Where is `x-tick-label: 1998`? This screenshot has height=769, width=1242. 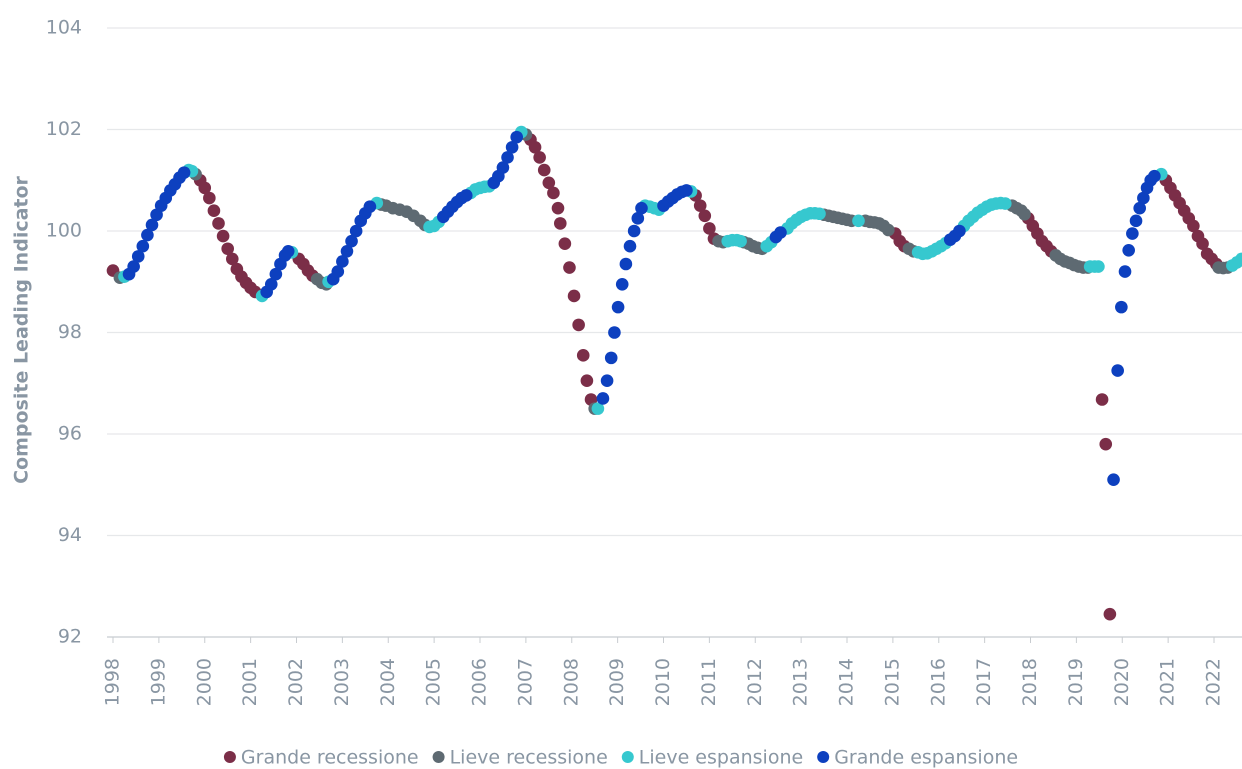
x-tick-label: 1998 is located at coordinates (113, 682).